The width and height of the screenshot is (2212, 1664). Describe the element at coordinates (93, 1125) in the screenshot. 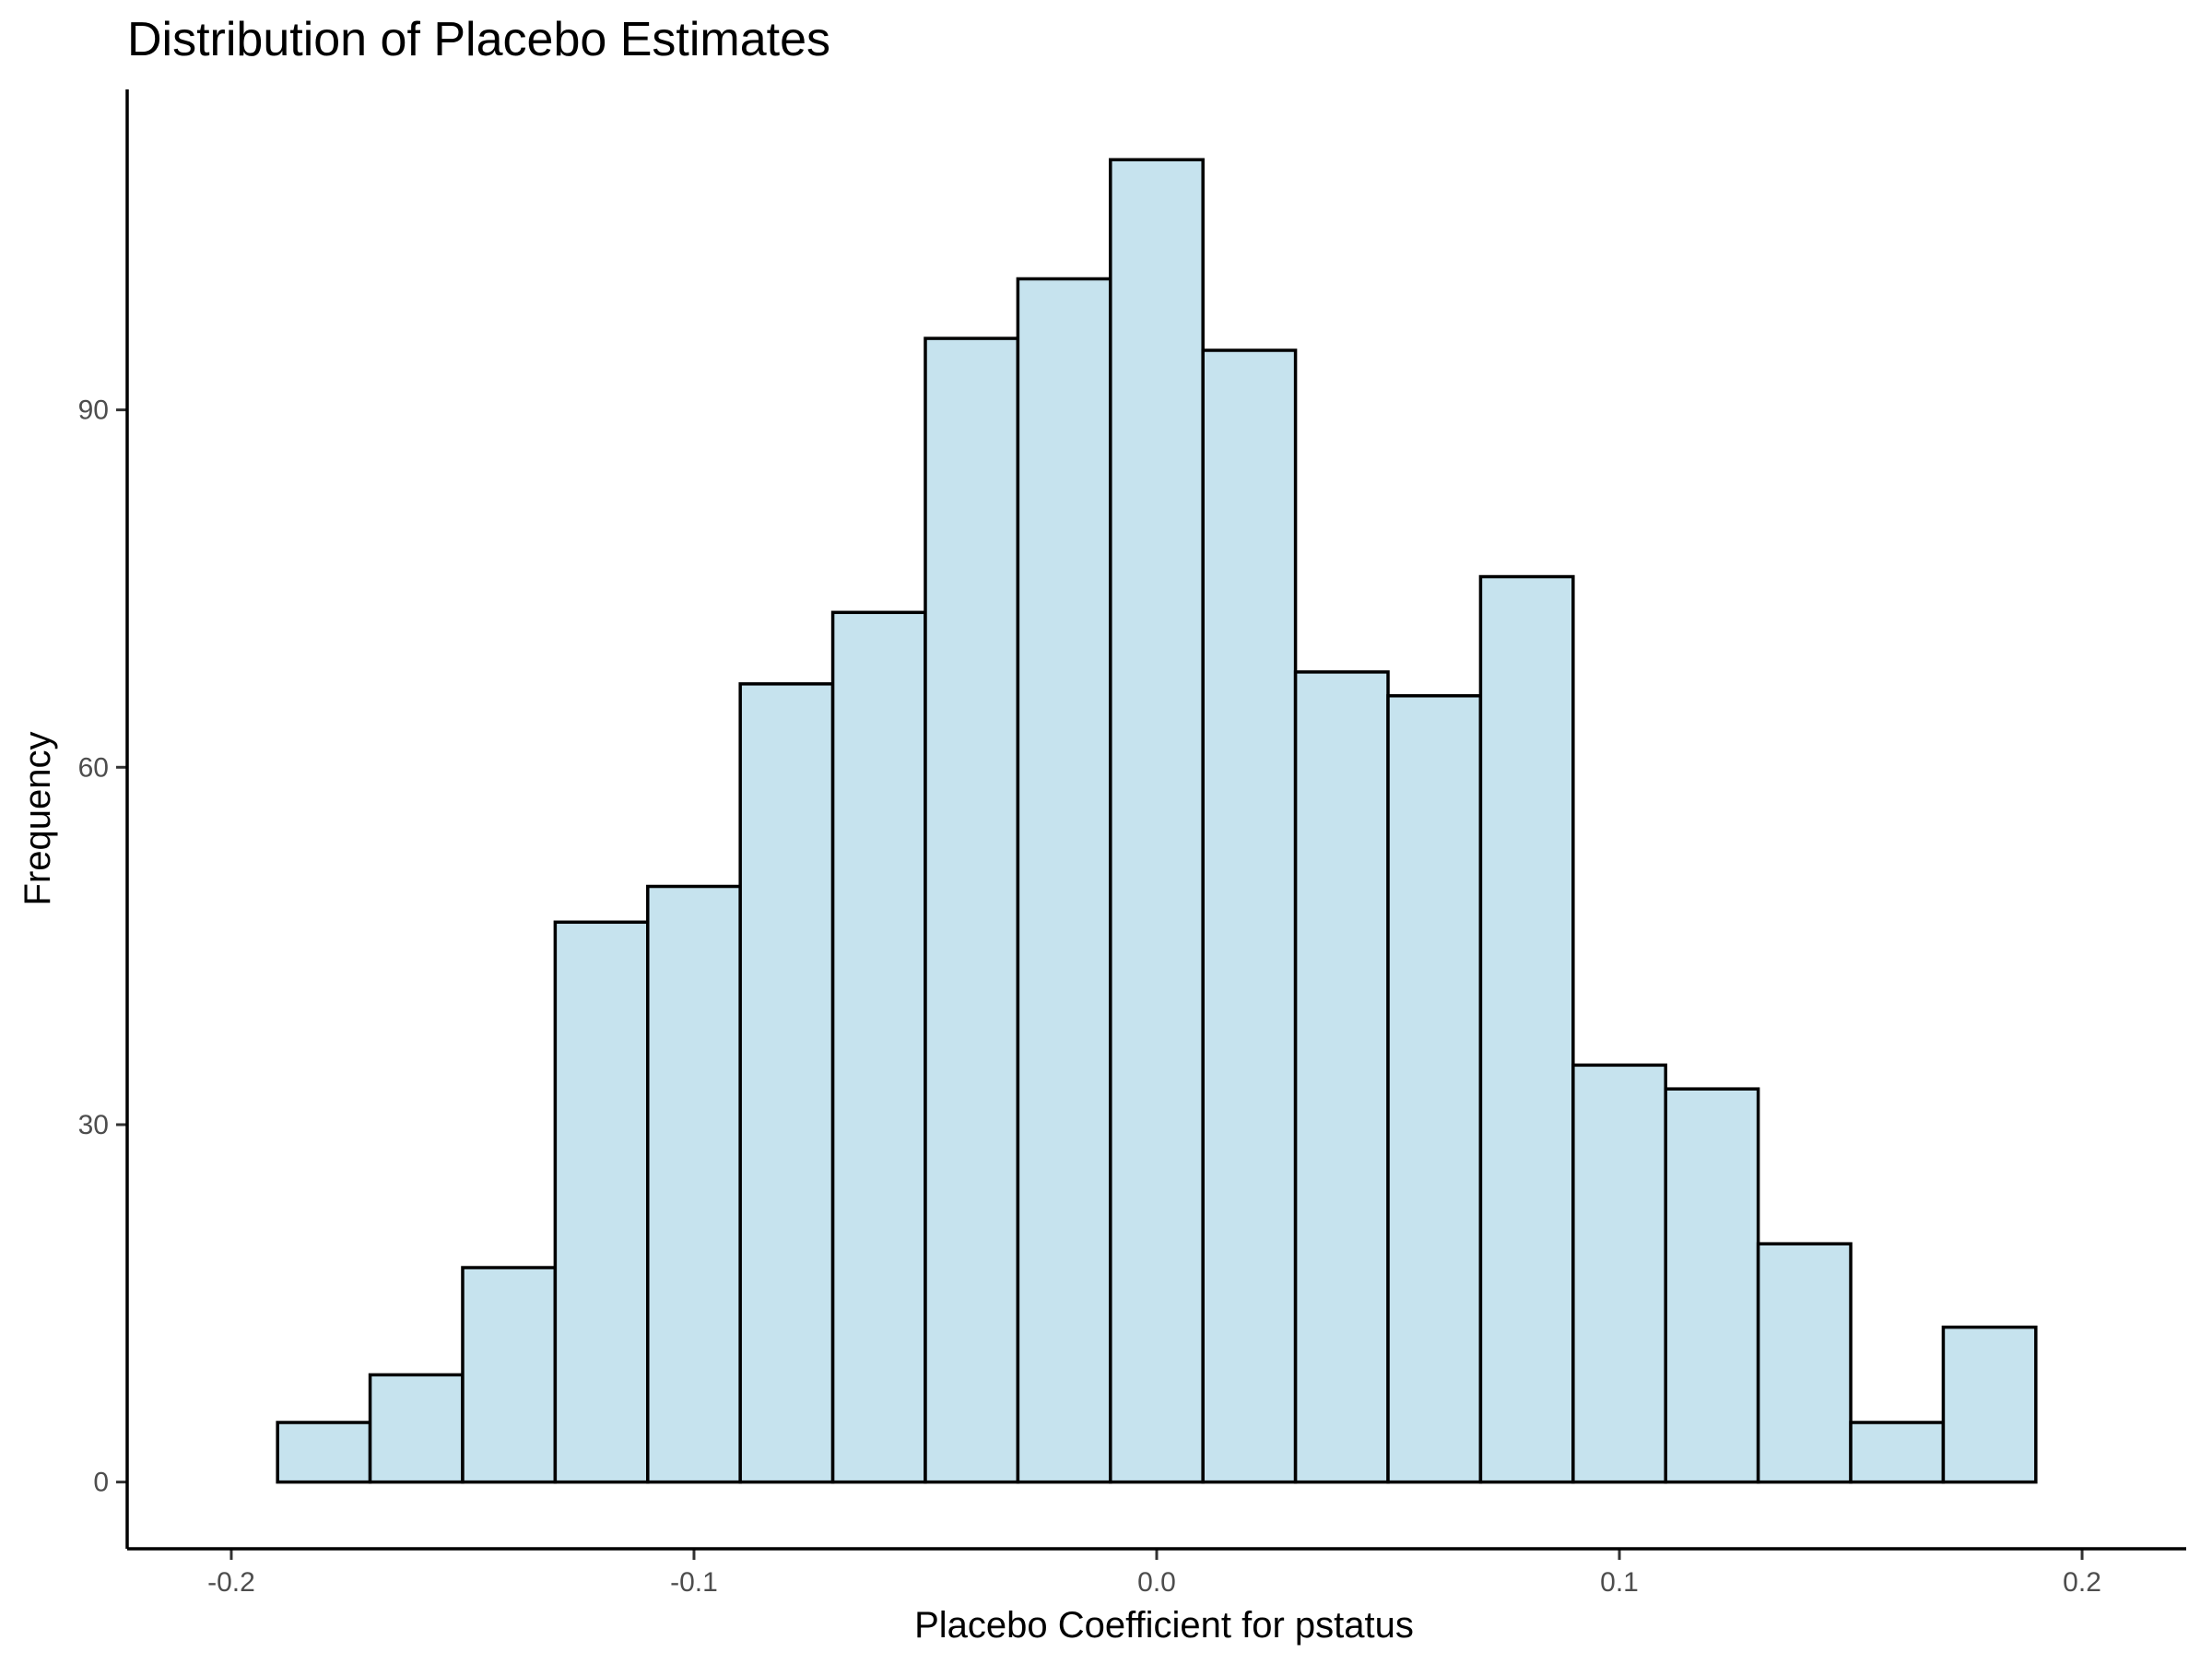

I see `y-tick-label: 30` at that location.